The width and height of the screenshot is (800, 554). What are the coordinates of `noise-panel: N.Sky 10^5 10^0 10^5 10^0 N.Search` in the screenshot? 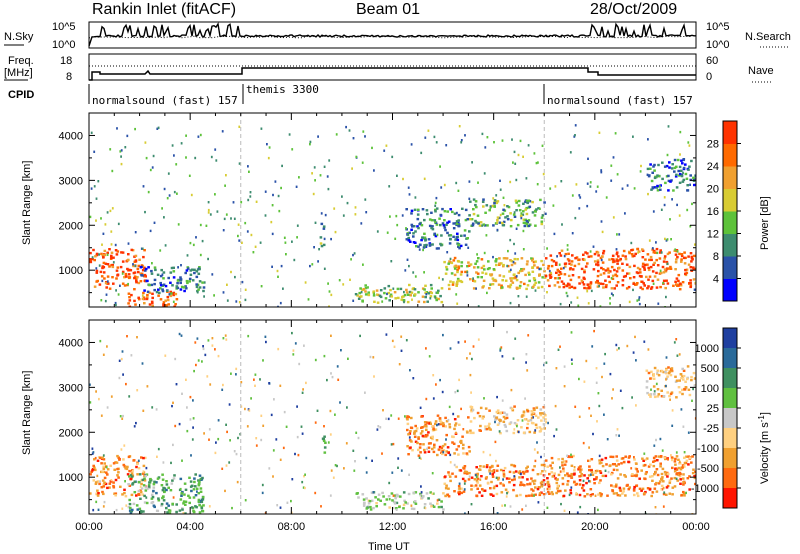 It's located at (397, 36).